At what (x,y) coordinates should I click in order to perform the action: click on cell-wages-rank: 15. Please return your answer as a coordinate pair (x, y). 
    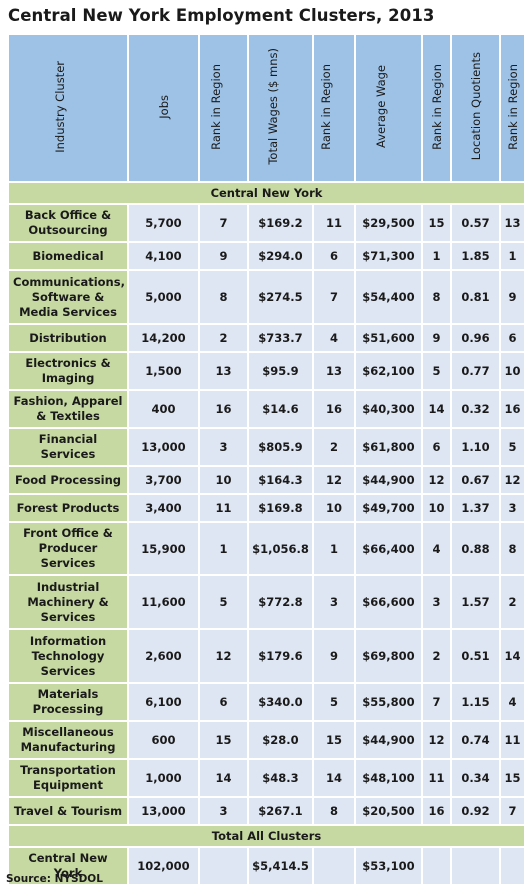
    Looking at the image, I should click on (334, 740).